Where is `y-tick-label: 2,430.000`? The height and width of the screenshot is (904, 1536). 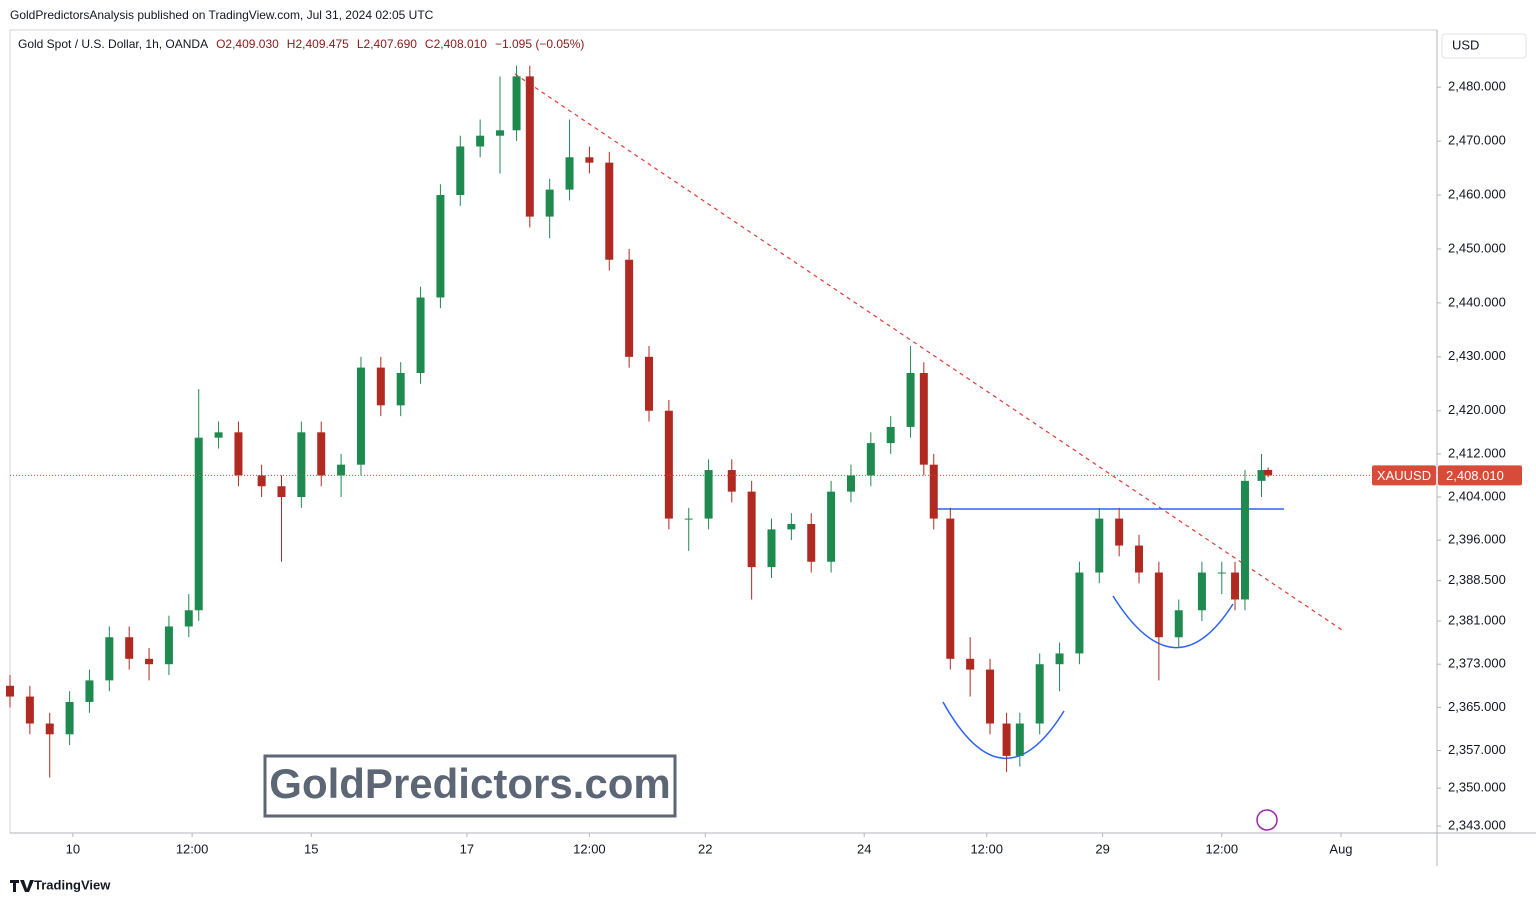 y-tick-label: 2,430.000 is located at coordinates (1477, 355).